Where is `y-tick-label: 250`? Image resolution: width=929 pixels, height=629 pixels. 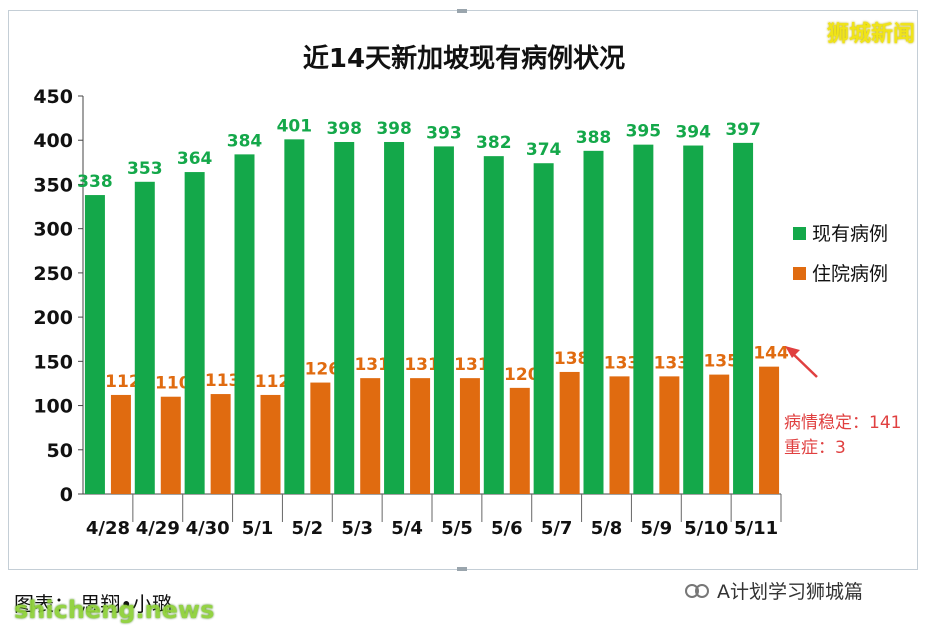 y-tick-label: 250 is located at coordinates (53, 274).